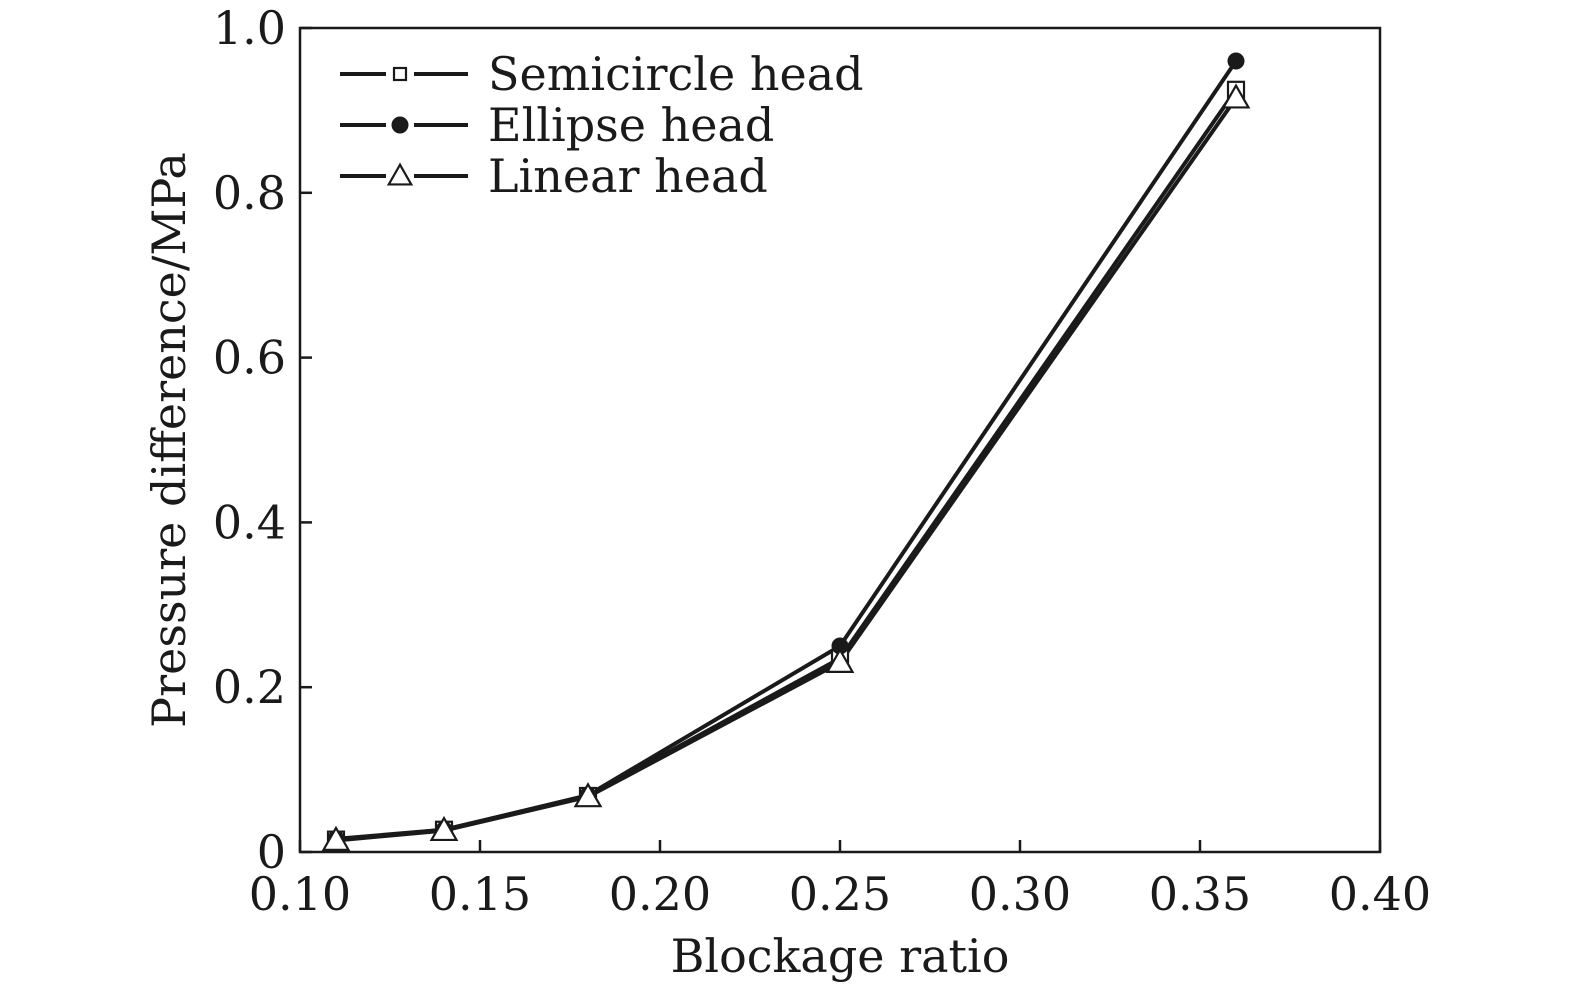 This screenshot has height=991, width=1575. I want to click on x-tick-label: 0.10, so click(300, 894).